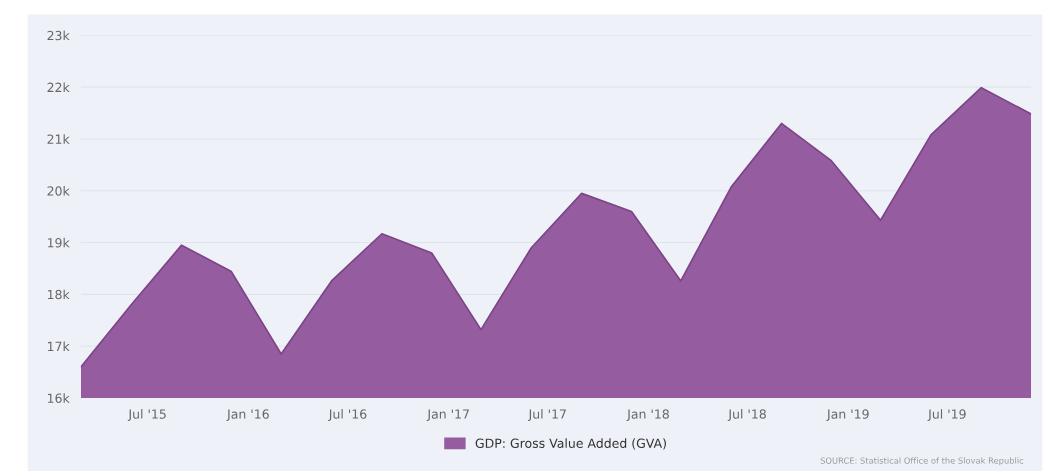  I want to click on y-tick-label: 20k, so click(58, 191).